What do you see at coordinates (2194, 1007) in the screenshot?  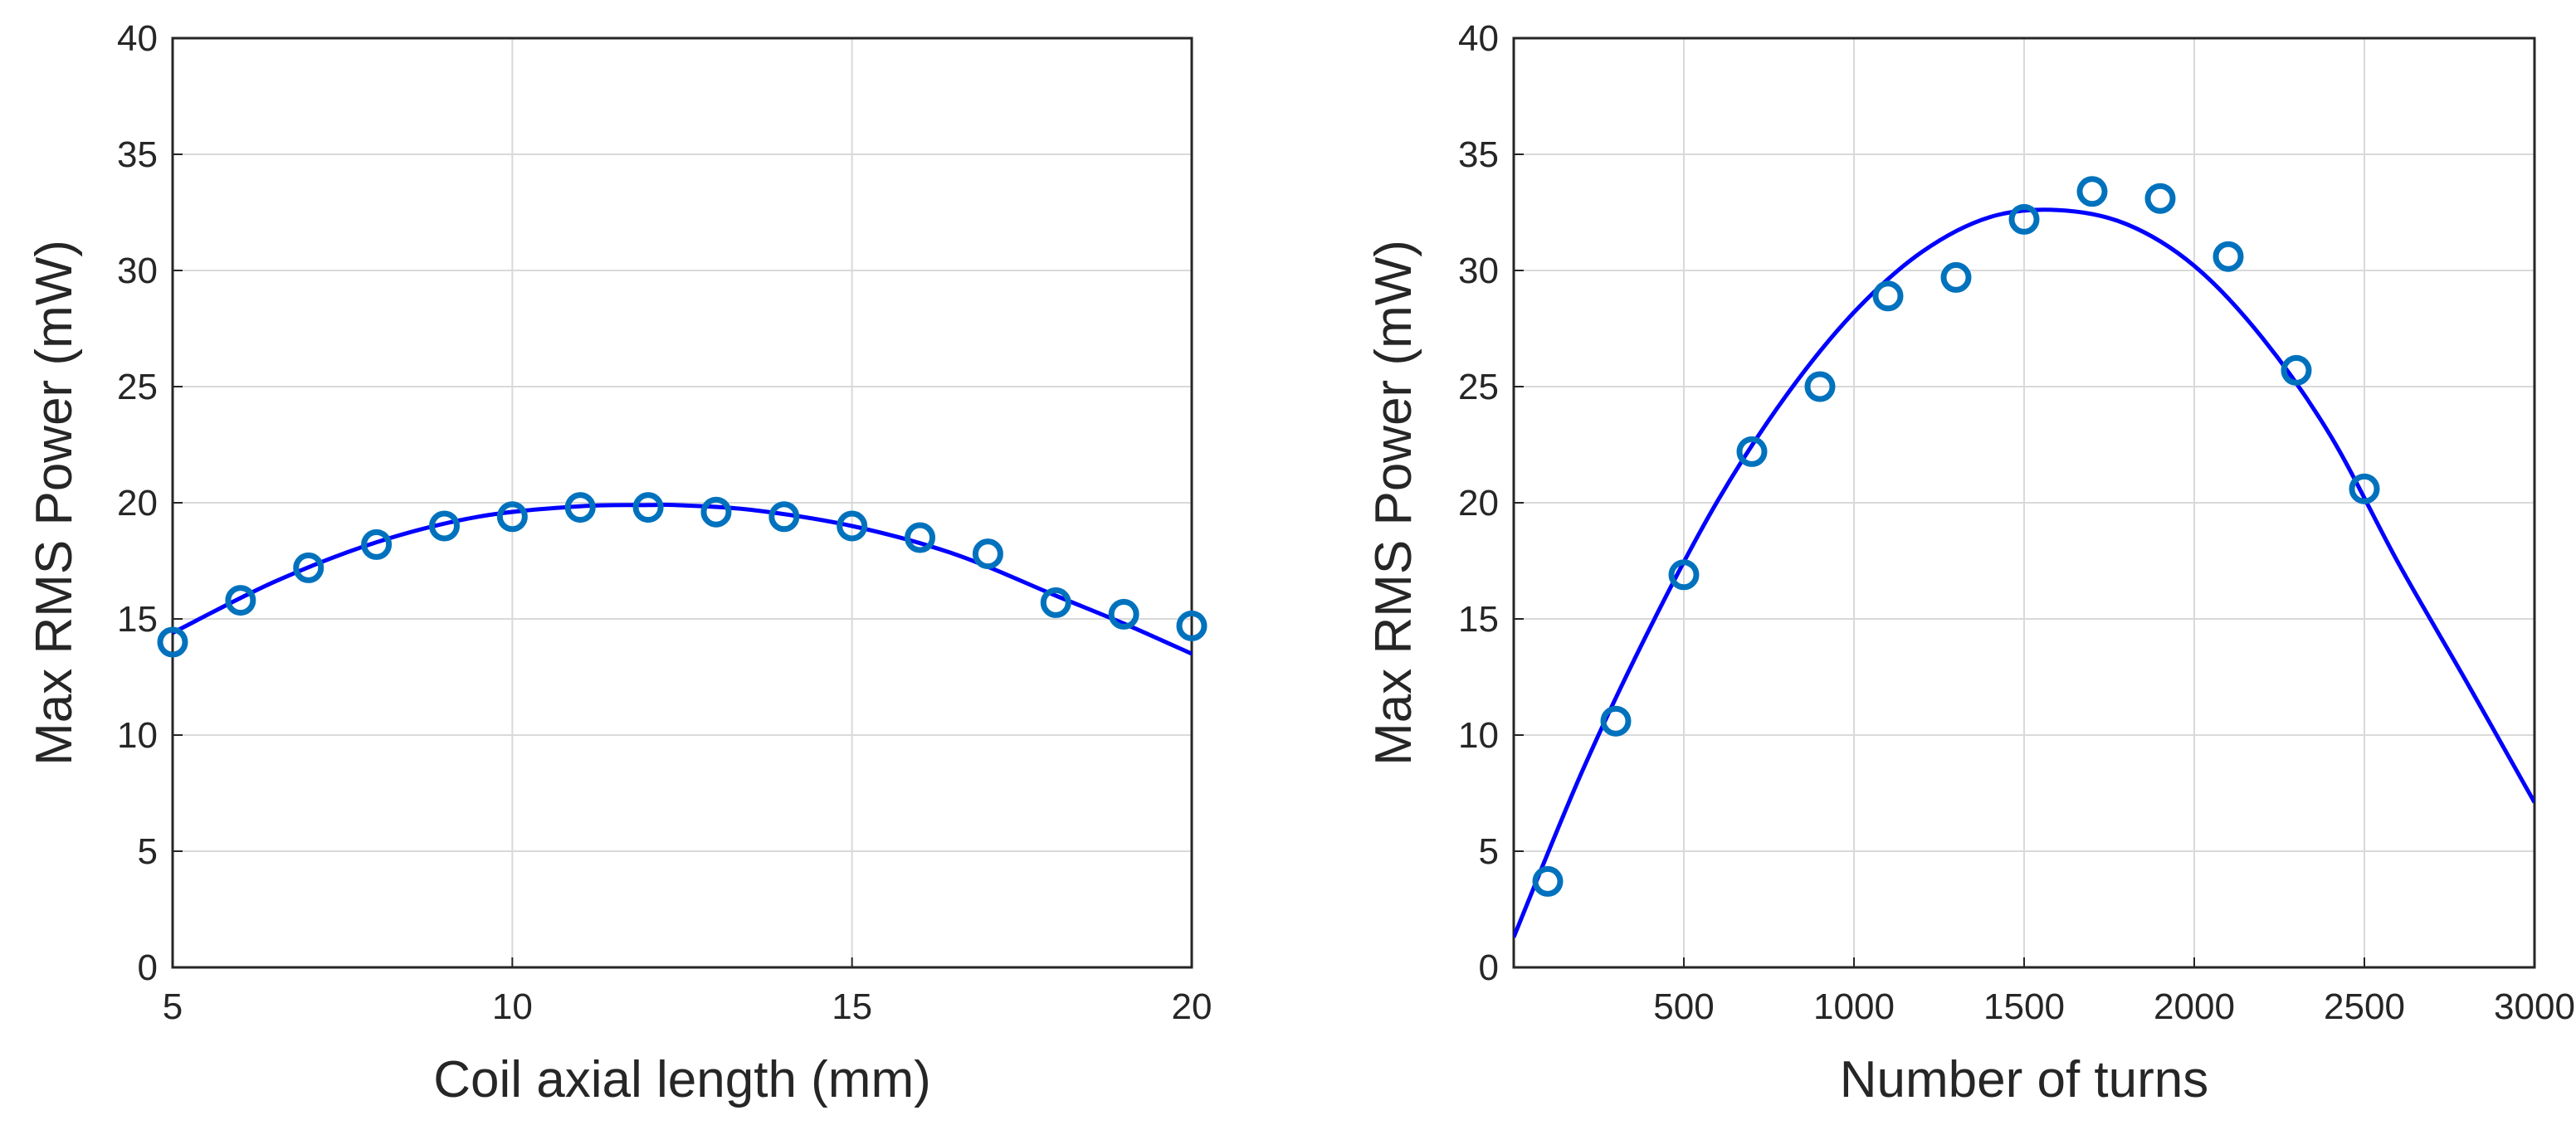 I see `chart-number-of-turns-x-tick-label: 2000` at bounding box center [2194, 1007].